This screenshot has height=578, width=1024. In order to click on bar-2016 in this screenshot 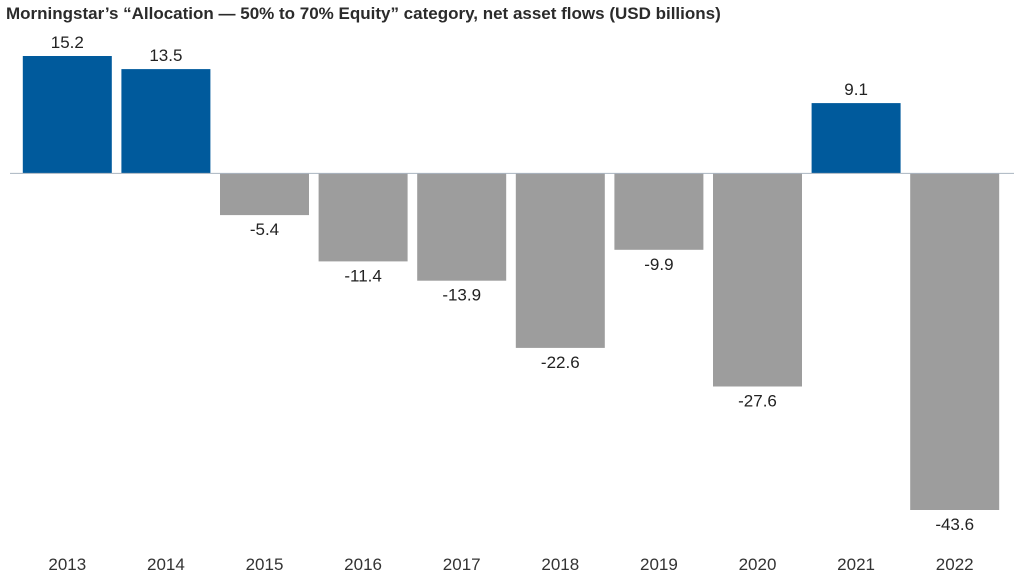, I will do `click(363, 217)`.